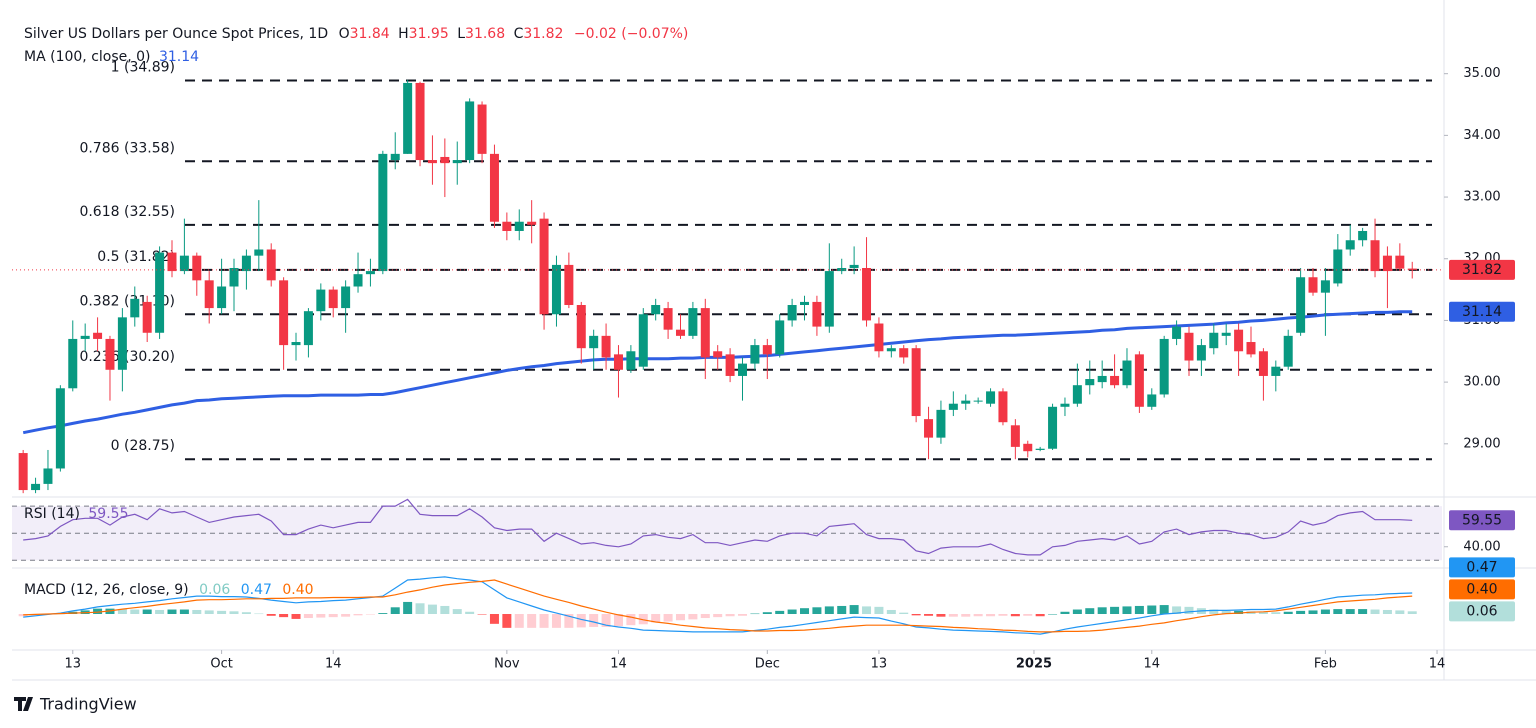 The height and width of the screenshot is (728, 1536). I want to click on x-tick-label: 13, so click(72, 664).